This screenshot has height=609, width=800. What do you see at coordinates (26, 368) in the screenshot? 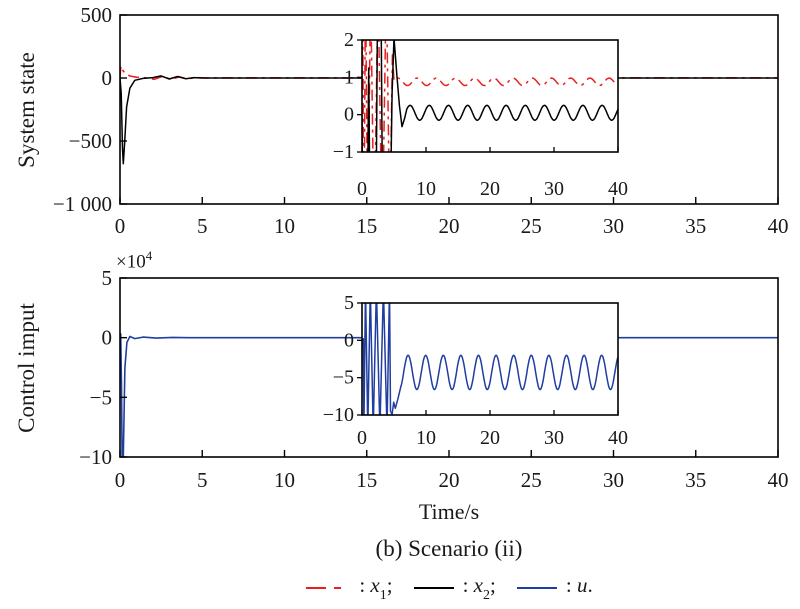
I see `y-axis-label-control-input: Control imput` at bounding box center [26, 368].